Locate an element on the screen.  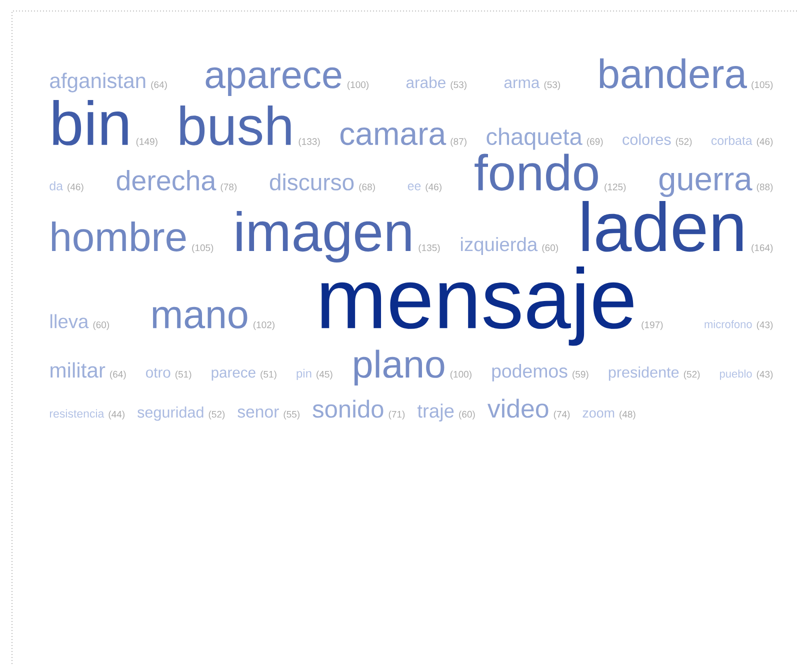
data-label: (69) is located at coordinates (595, 142).